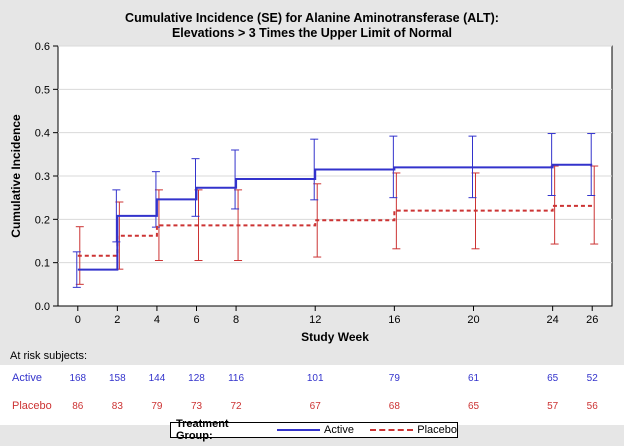 This screenshot has height=446, width=624. What do you see at coordinates (473, 378) in the screenshot?
I see `risk-count-active: 61` at bounding box center [473, 378].